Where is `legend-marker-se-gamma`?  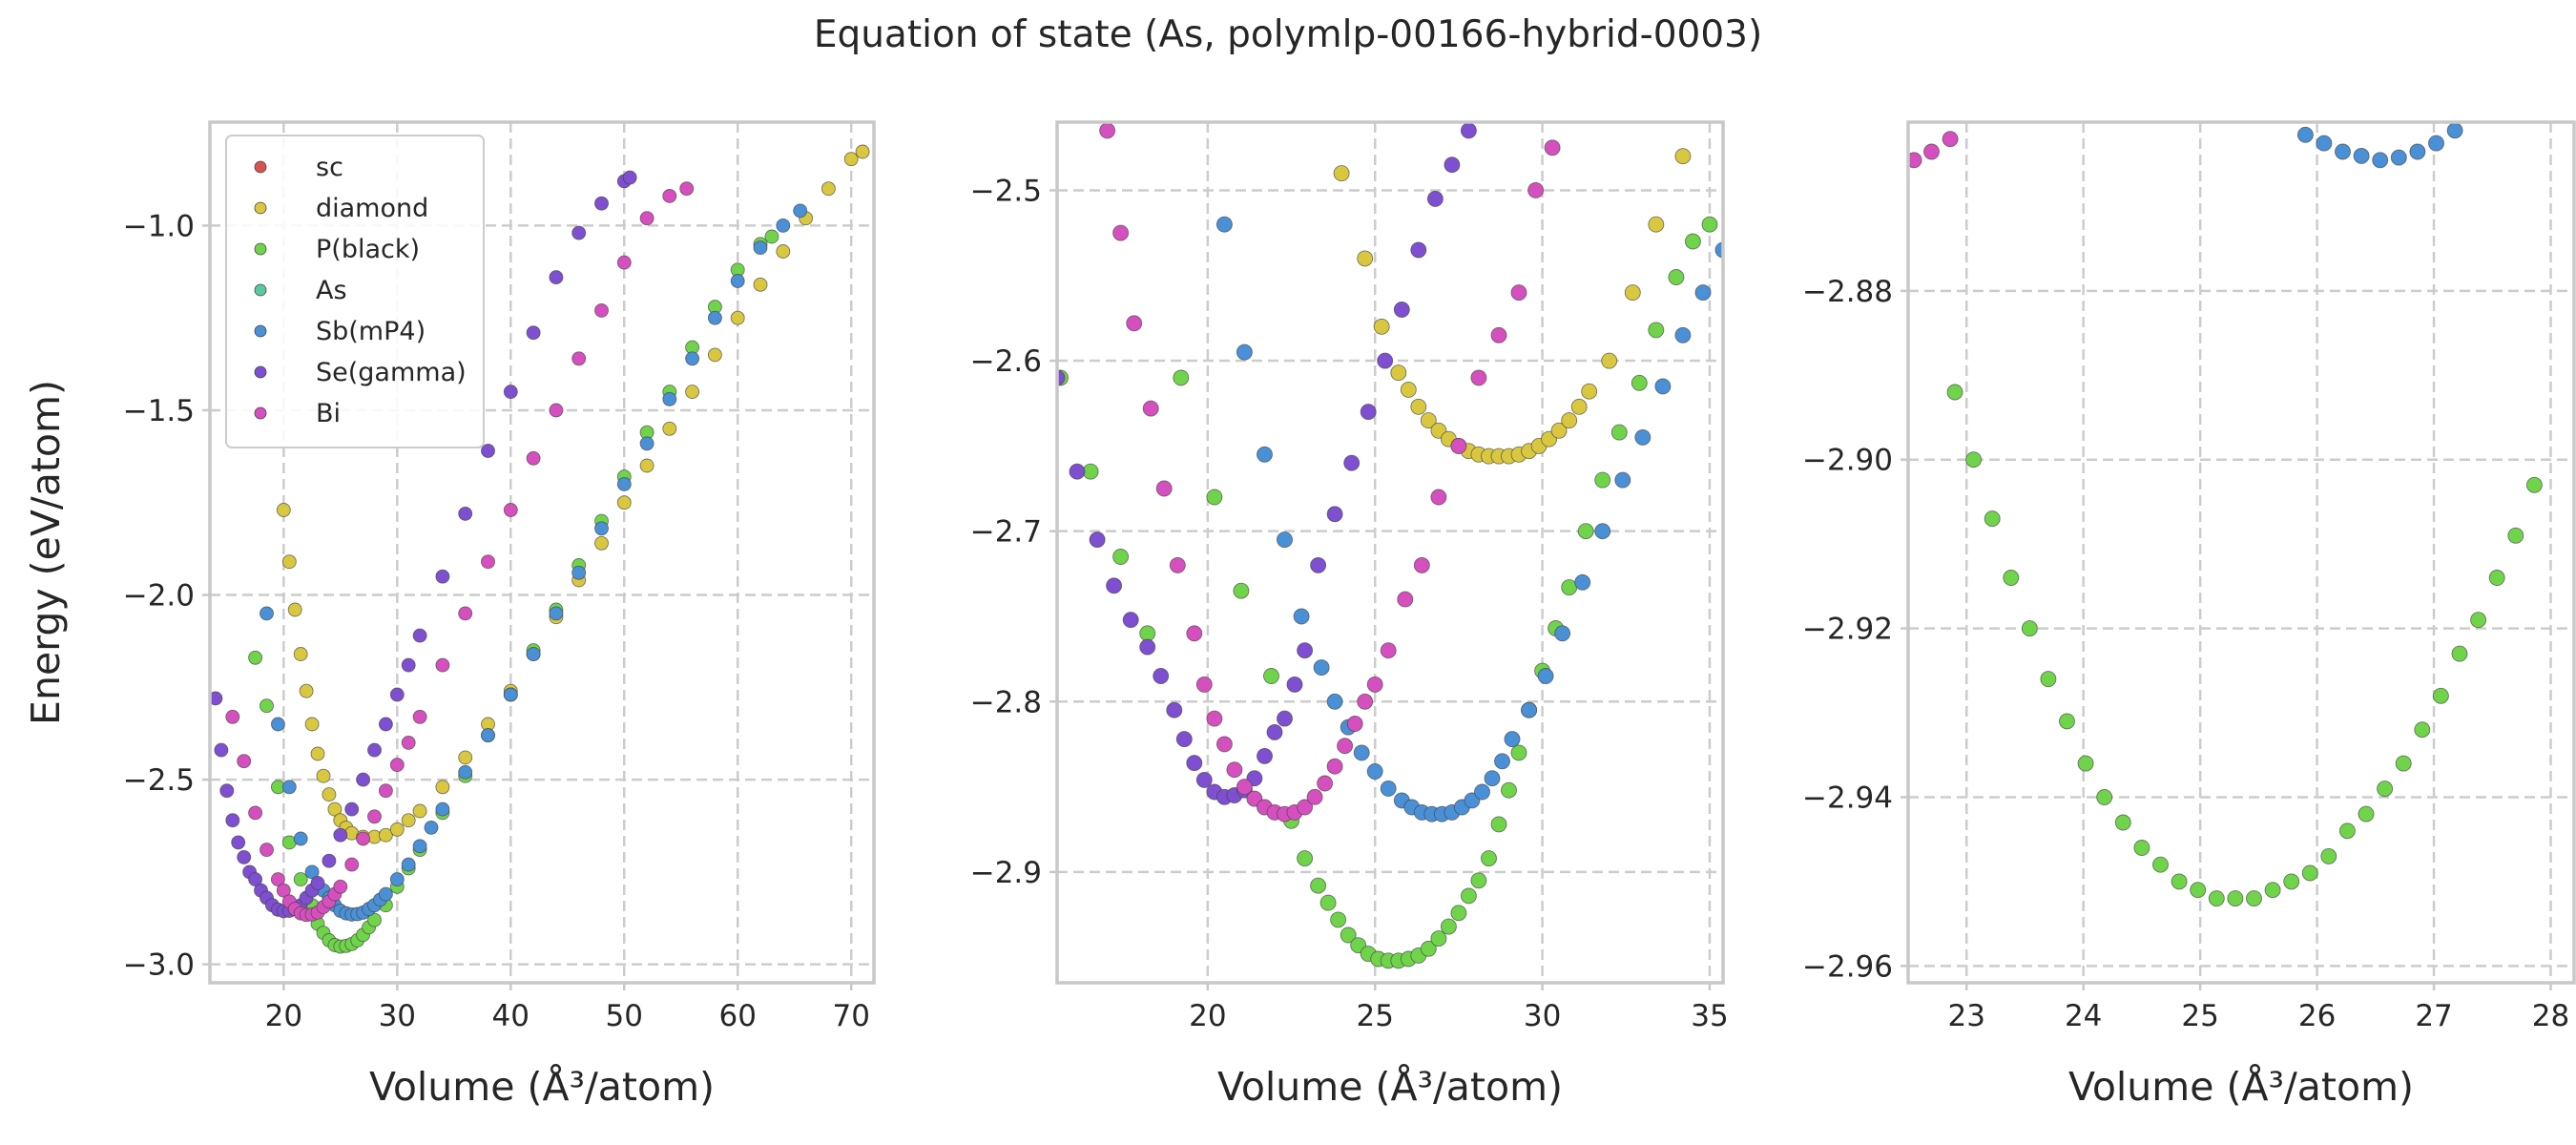
legend-marker-se-gamma is located at coordinates (260, 372).